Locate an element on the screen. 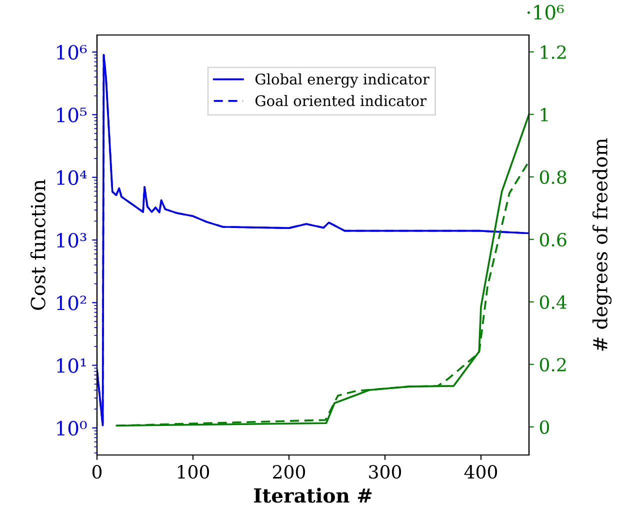 The width and height of the screenshot is (627, 519). y2-tick-label: 0.6 is located at coordinates (553, 239).